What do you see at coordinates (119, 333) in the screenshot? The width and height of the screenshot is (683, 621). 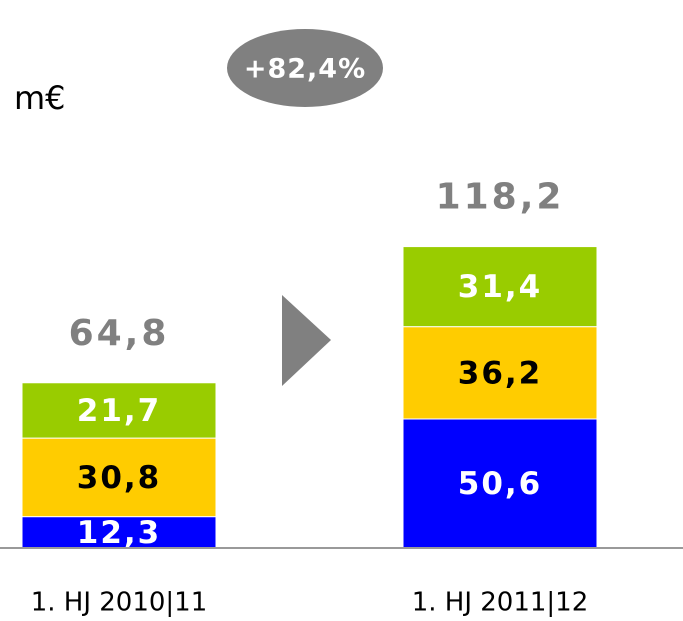 I see `total-label: 64,8` at bounding box center [119, 333].